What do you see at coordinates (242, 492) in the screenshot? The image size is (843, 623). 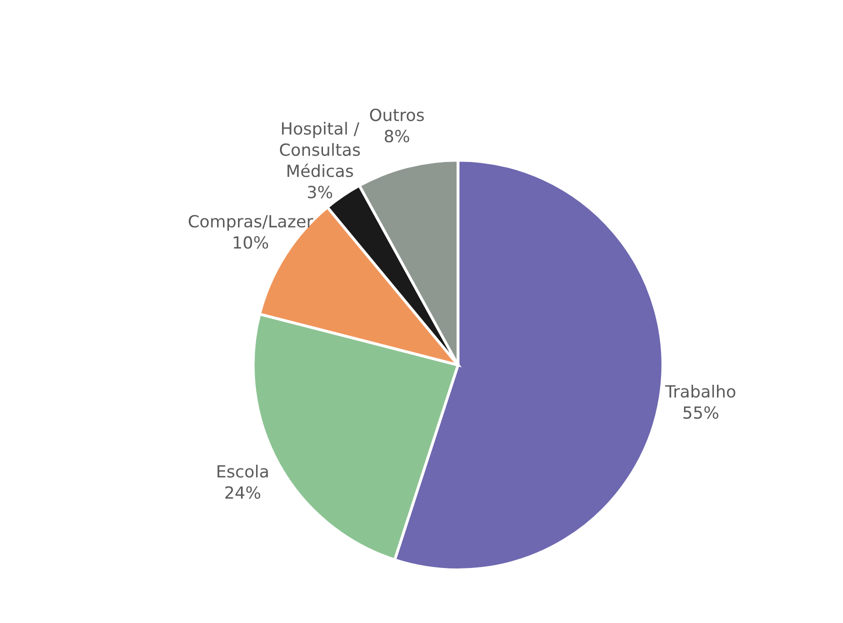 I see `data-label: 24%` at bounding box center [242, 492].